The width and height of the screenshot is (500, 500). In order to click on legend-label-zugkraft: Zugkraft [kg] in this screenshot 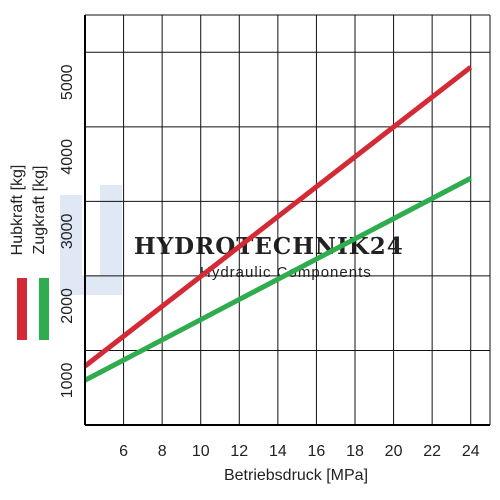, I will do `click(39, 210)`.